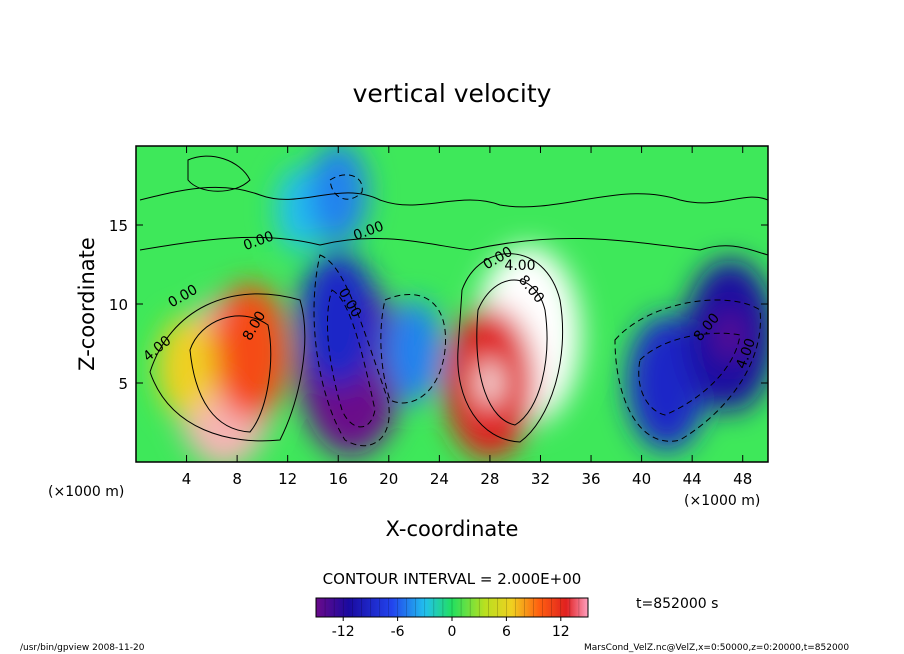 Image resolution: width=904 pixels, height=654 pixels. What do you see at coordinates (452, 579) in the screenshot?
I see `contour-interval: CONTOUR INTERVAL = 2.000E+00` at bounding box center [452, 579].